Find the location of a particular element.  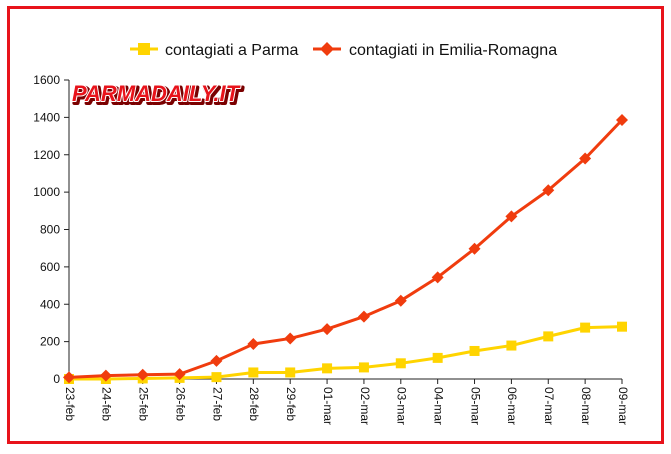

x-tick-label: 08-mar is located at coordinates (586, 406).